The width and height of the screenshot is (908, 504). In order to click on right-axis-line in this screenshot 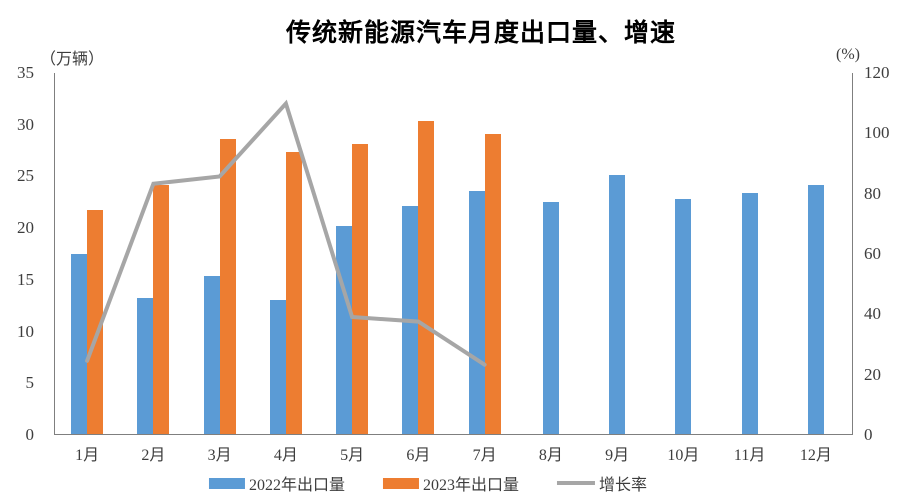, I will do `click(852, 254)`.